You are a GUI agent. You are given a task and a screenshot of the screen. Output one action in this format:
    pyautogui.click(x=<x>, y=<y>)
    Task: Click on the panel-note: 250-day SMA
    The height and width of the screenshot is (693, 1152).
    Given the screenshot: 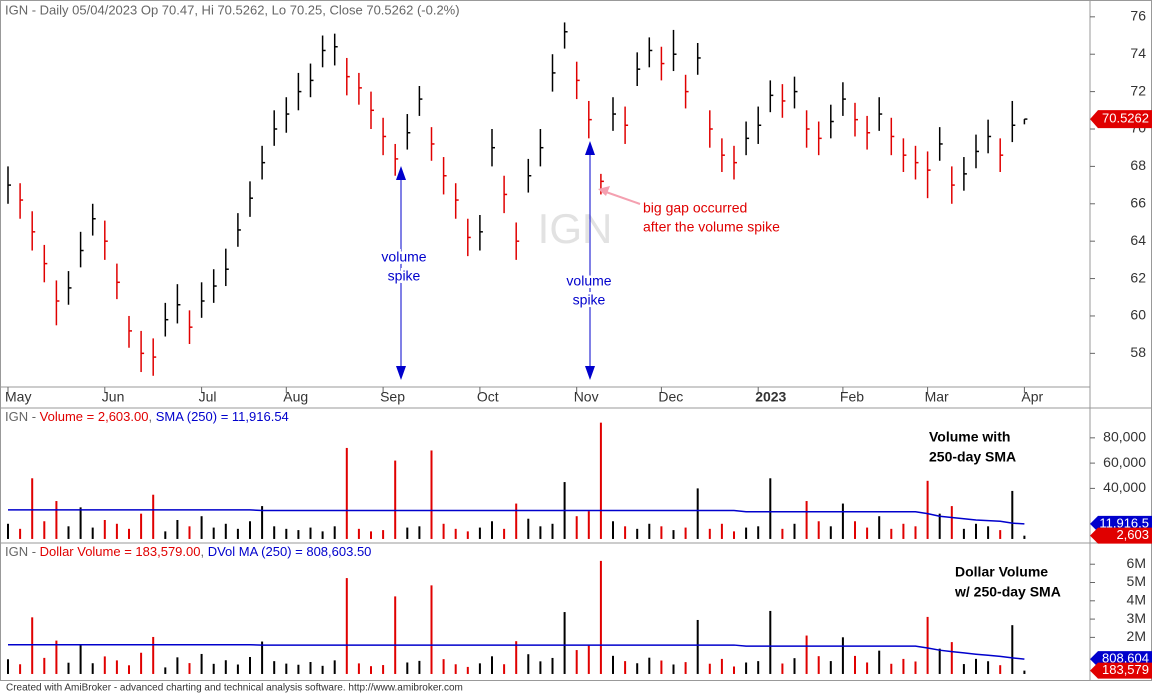 What is the action you would take?
    pyautogui.click(x=972, y=457)
    